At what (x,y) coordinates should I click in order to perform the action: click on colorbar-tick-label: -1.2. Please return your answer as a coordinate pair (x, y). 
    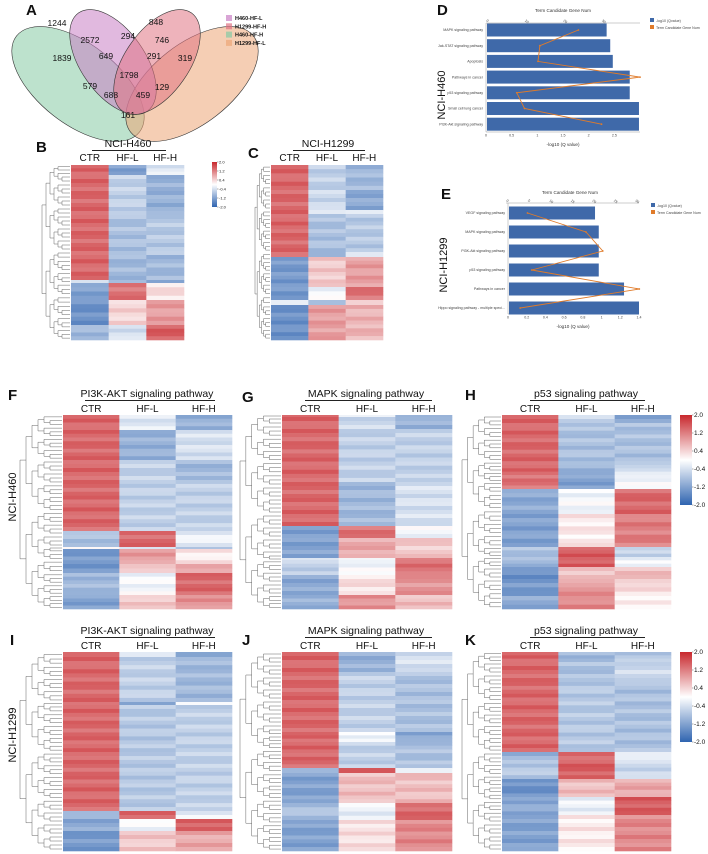
    Looking at the image, I should click on (700, 487).